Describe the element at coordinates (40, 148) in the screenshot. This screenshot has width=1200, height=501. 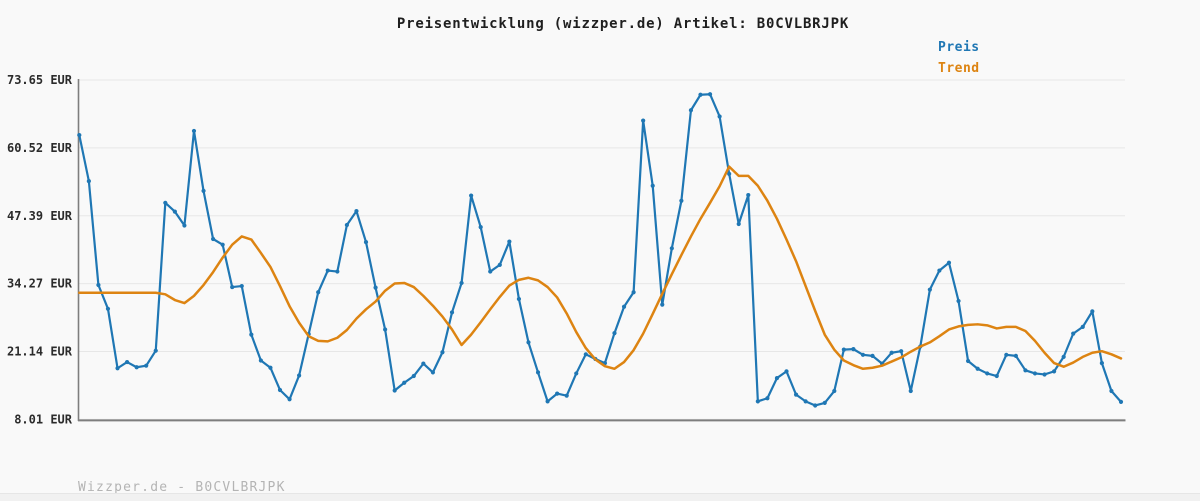
I see `y-tick-label: 60.52 EUR` at that location.